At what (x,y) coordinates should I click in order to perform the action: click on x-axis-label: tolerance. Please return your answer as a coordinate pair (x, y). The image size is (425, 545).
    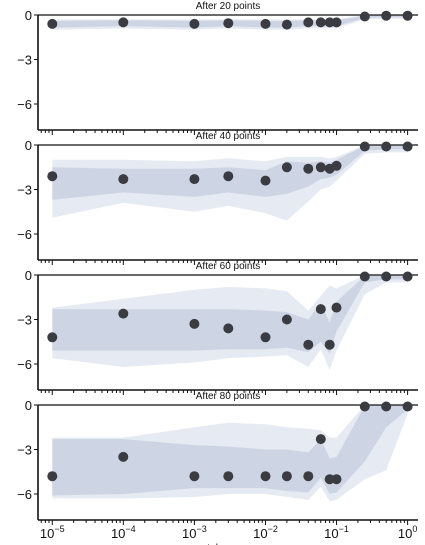
    Looking at the image, I should click on (228, 544).